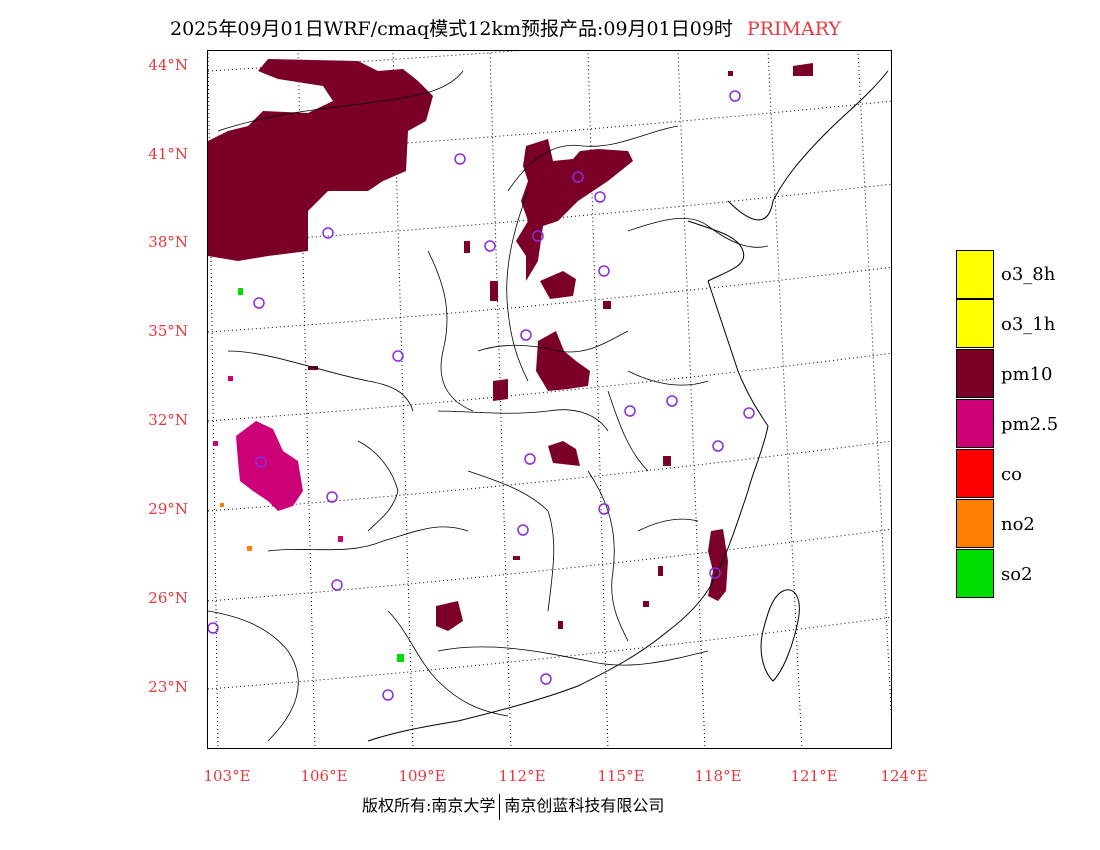 The image size is (1100, 850). I want to click on coast-southeast, so click(603, 606).